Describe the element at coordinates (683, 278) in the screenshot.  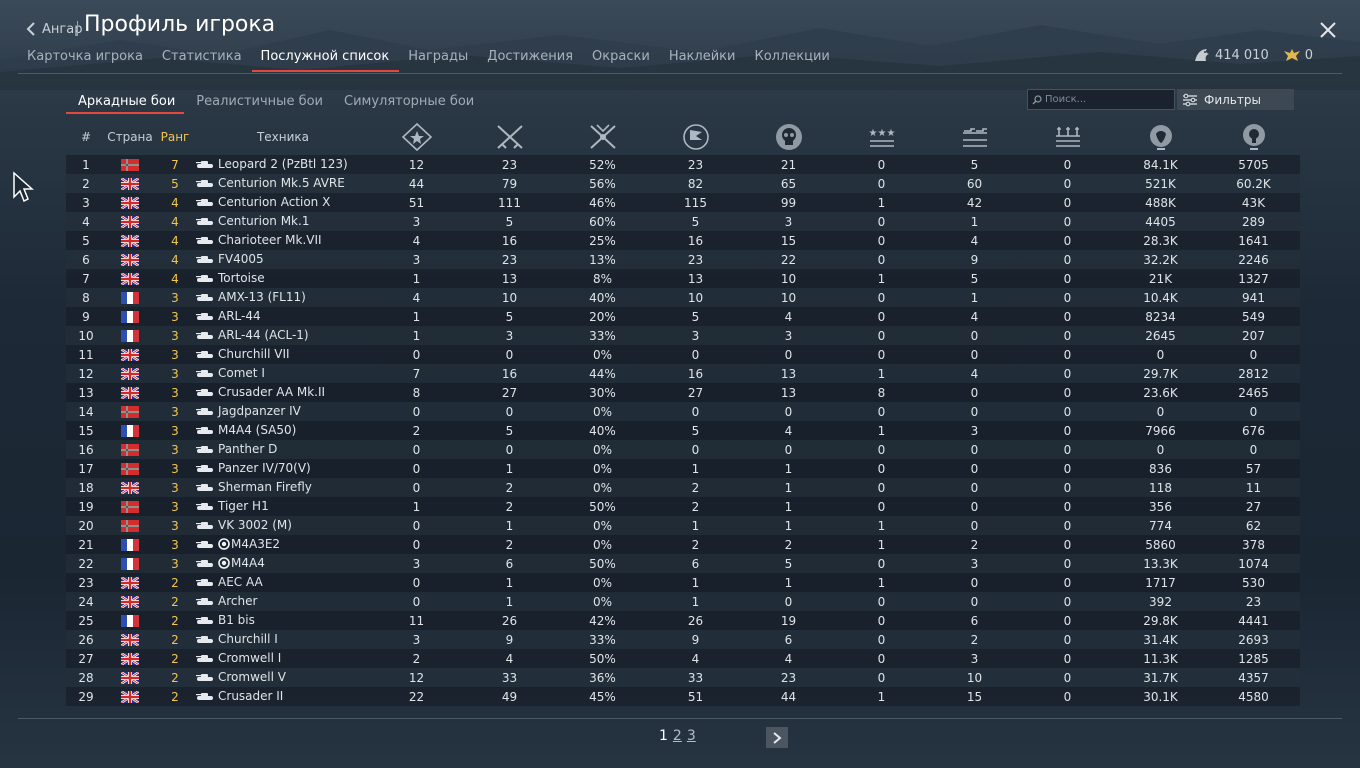
I see `table-row: 7 4 Tortoise 1 13 8% 13 10 1 5 0 21K 1327` at that location.